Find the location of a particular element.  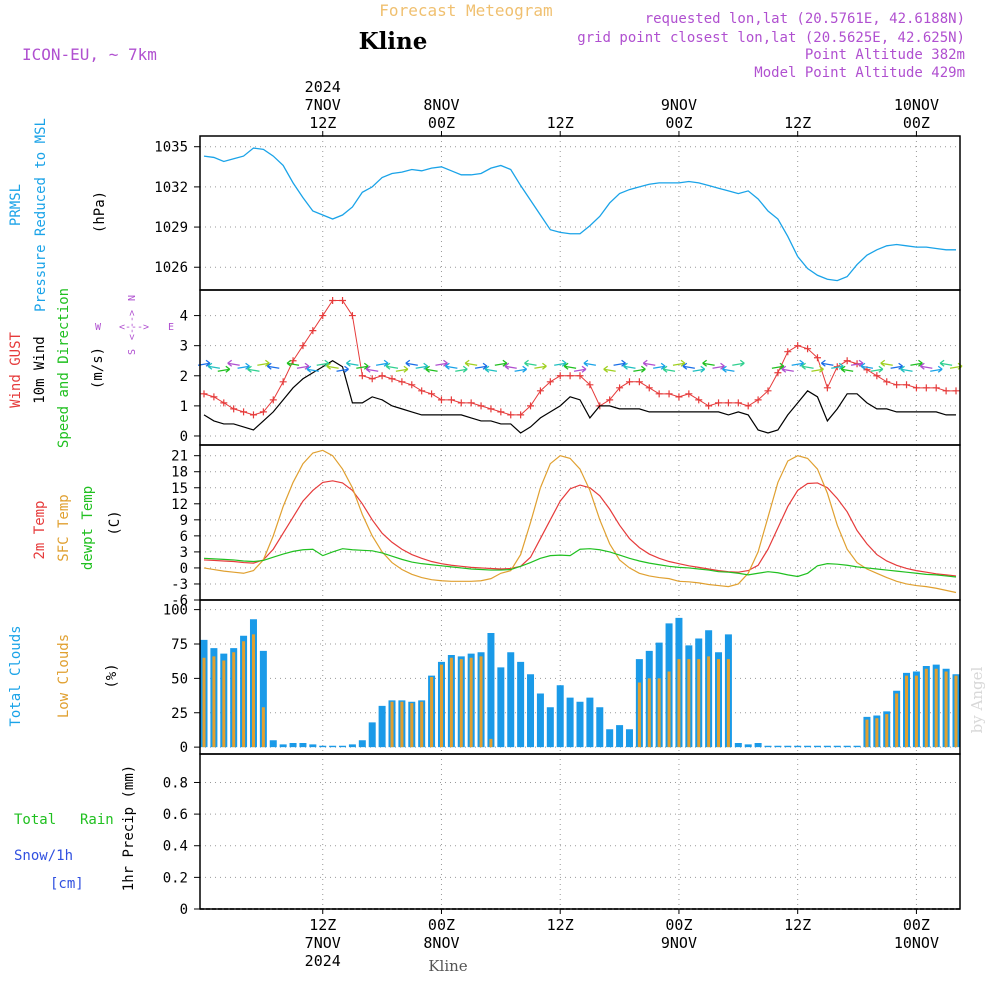

temp-dewpt-label: dewpt Temp is located at coordinates (88, 528).